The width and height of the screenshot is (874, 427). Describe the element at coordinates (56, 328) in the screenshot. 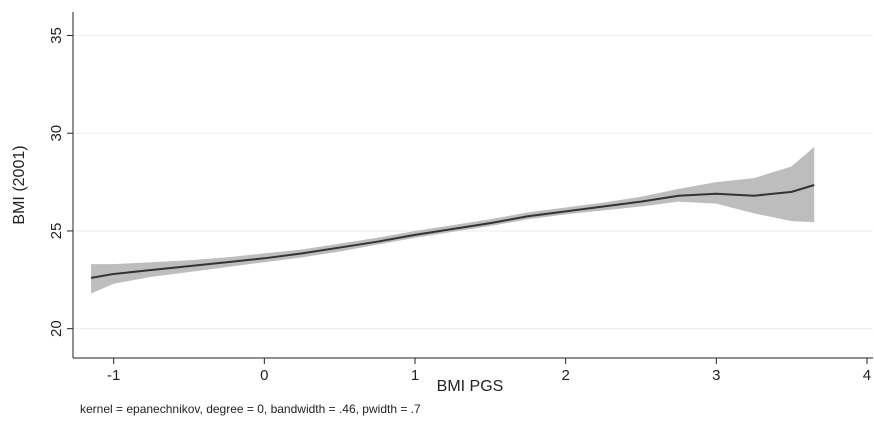

I see `y-tick-label: 20` at that location.